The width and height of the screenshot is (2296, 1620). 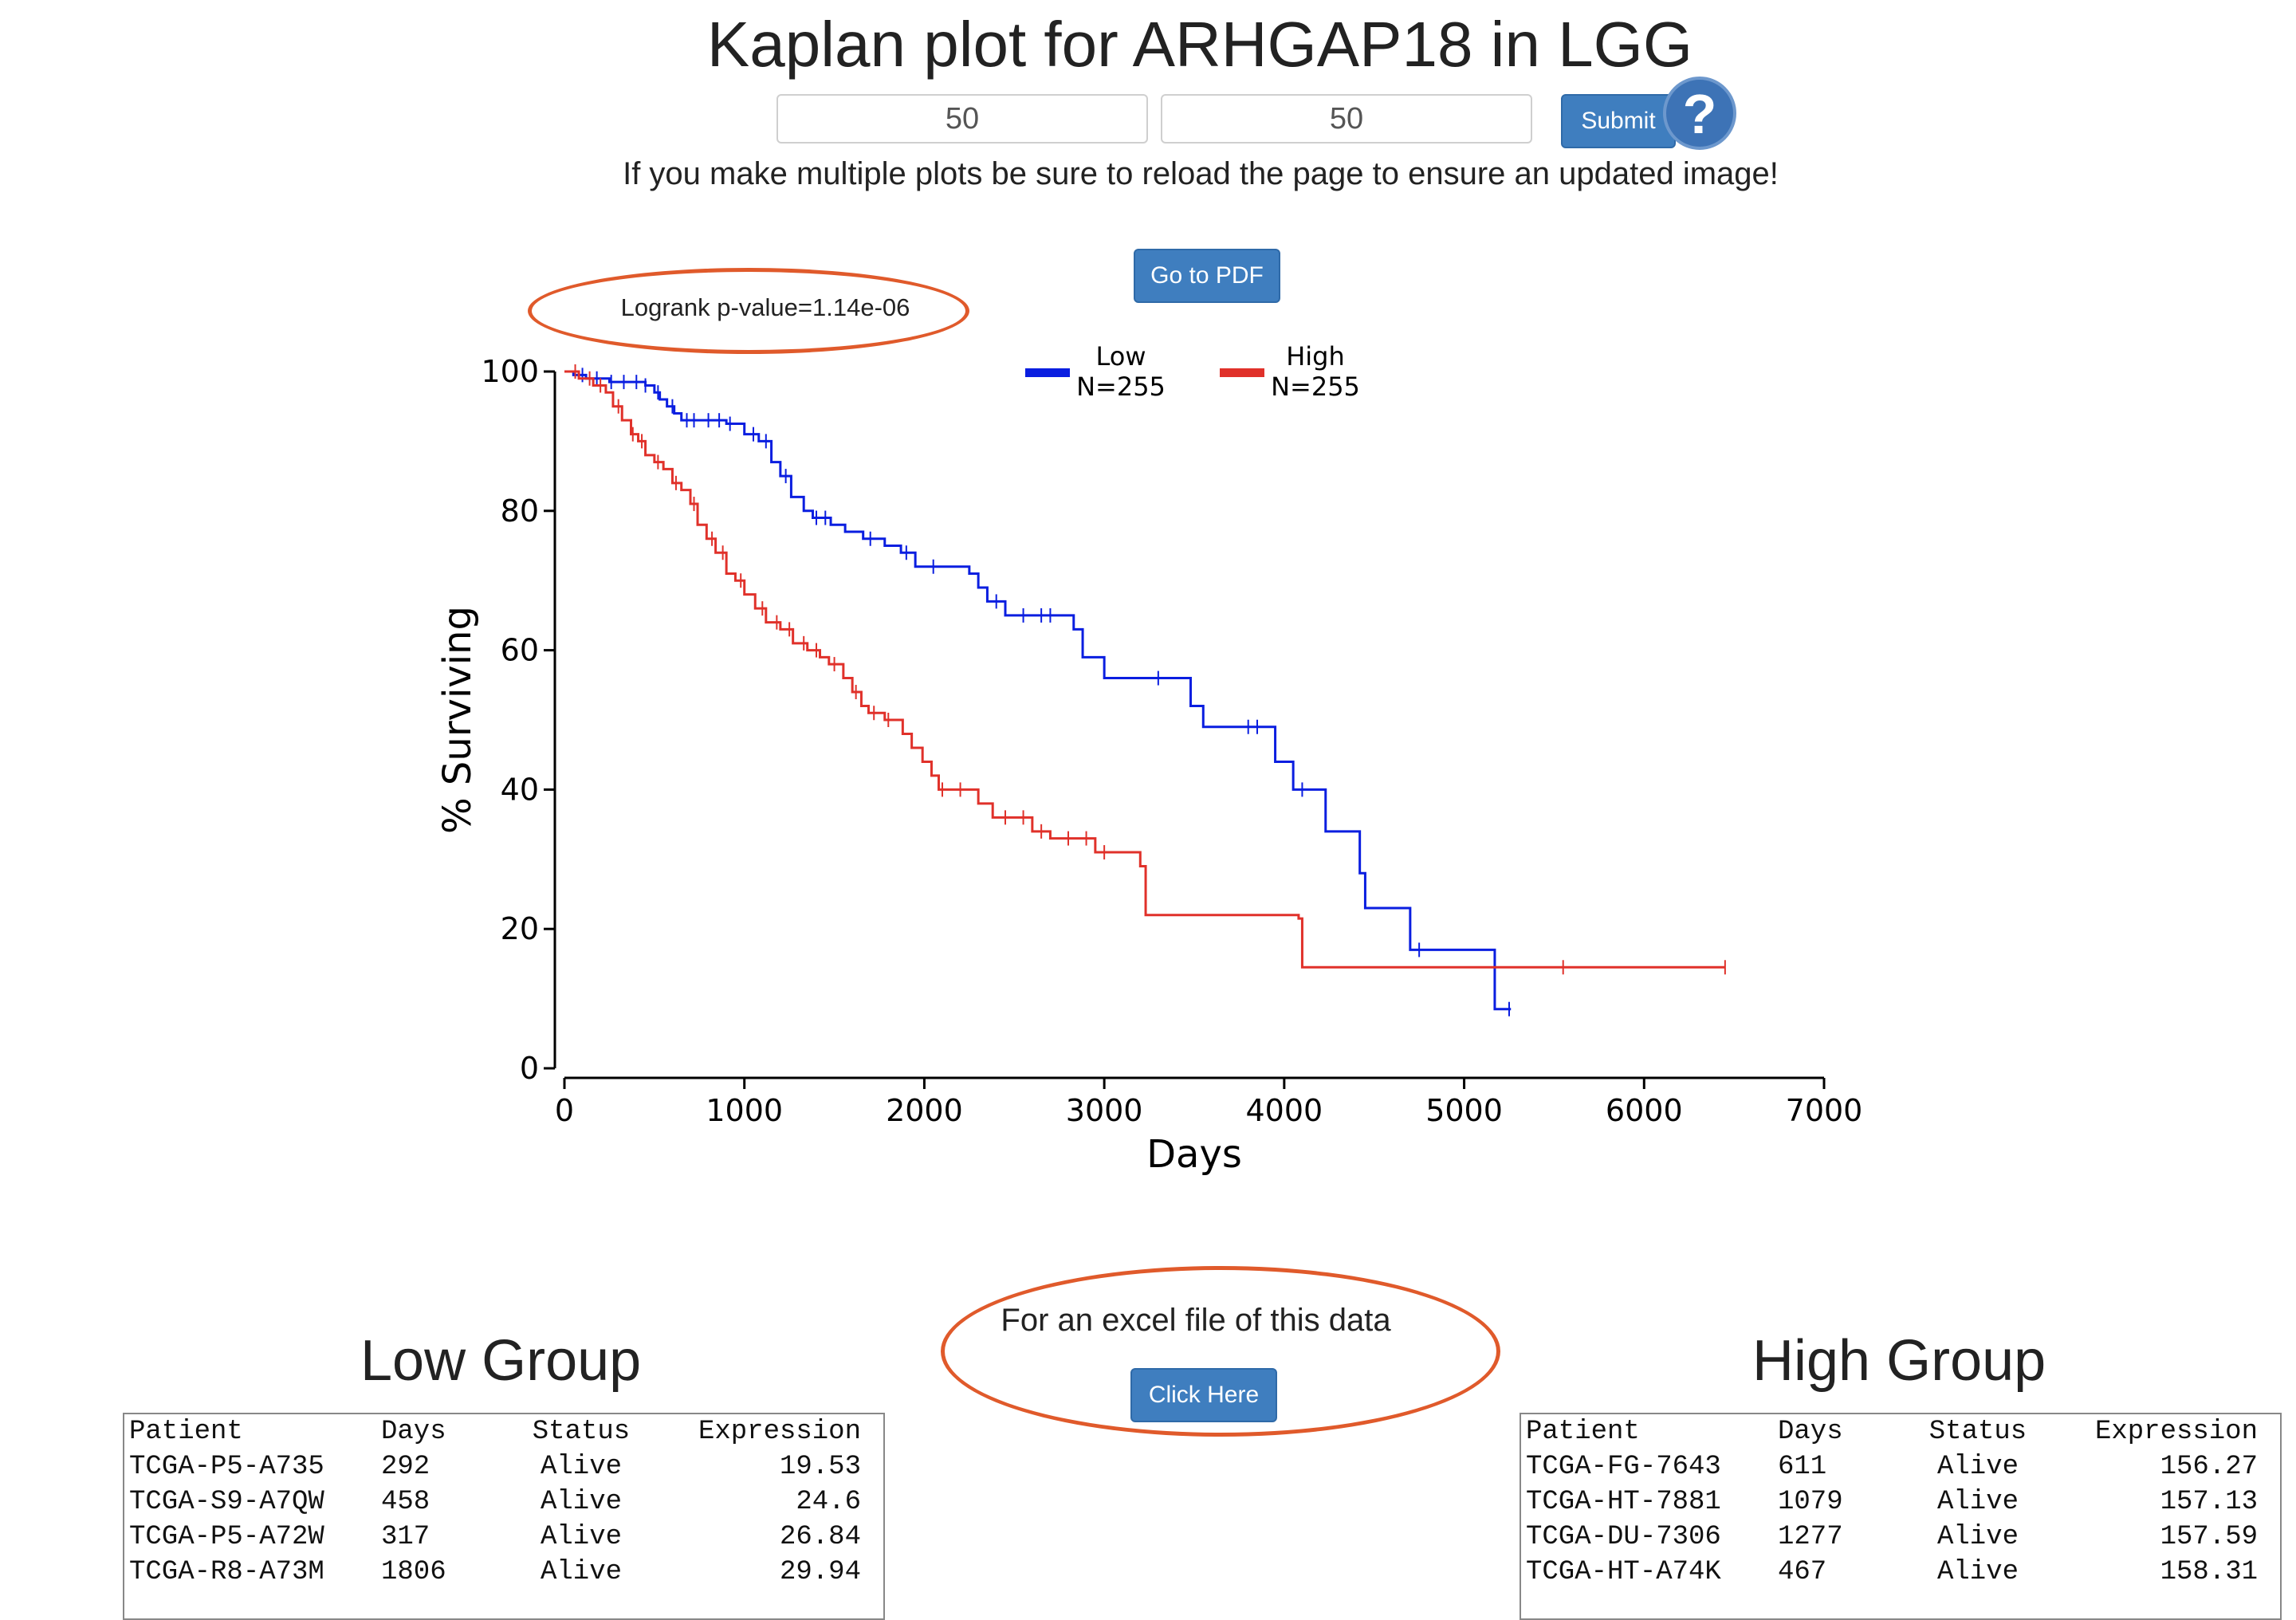 I want to click on days-cell: 467, so click(x=1803, y=1572).